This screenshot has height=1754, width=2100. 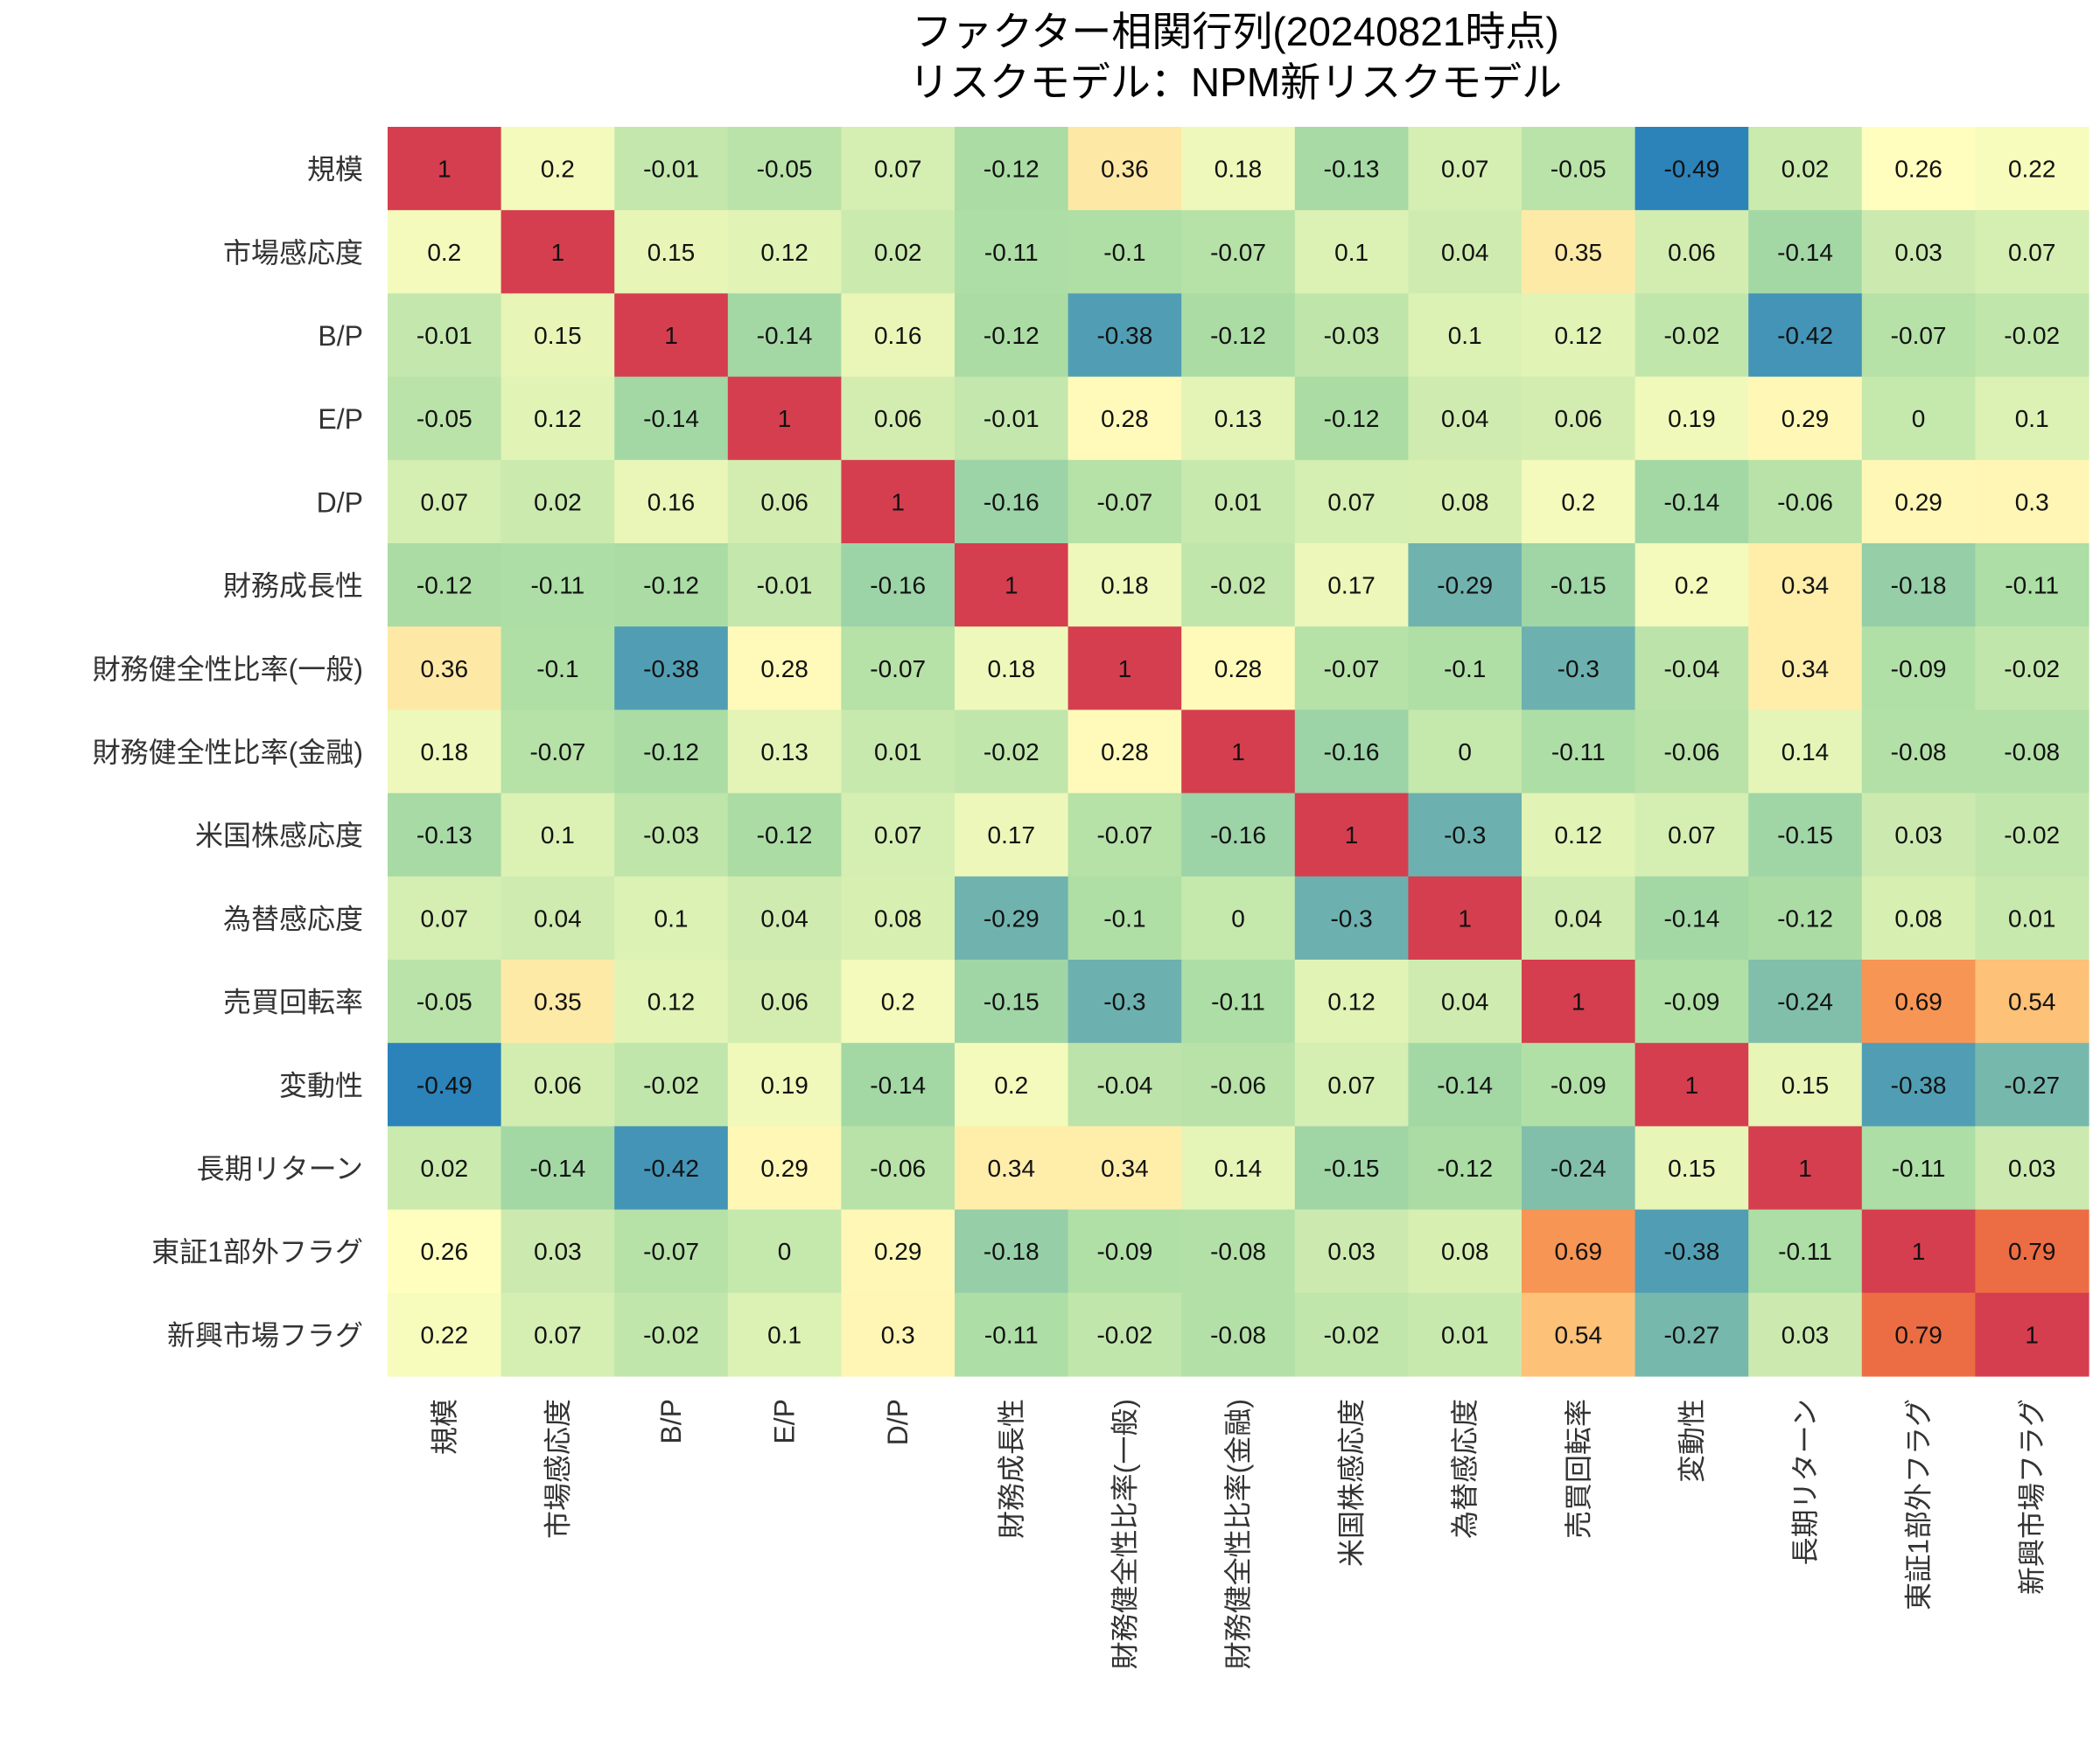 What do you see at coordinates (340, 336) in the screenshot?
I see `row-tick-label: B/P` at bounding box center [340, 336].